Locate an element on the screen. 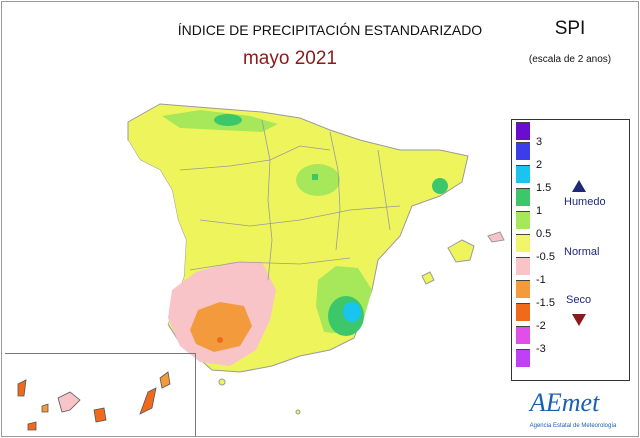 Image resolution: width=640 pixels, height=438 pixels. index-name: SPI is located at coordinates (570, 28).